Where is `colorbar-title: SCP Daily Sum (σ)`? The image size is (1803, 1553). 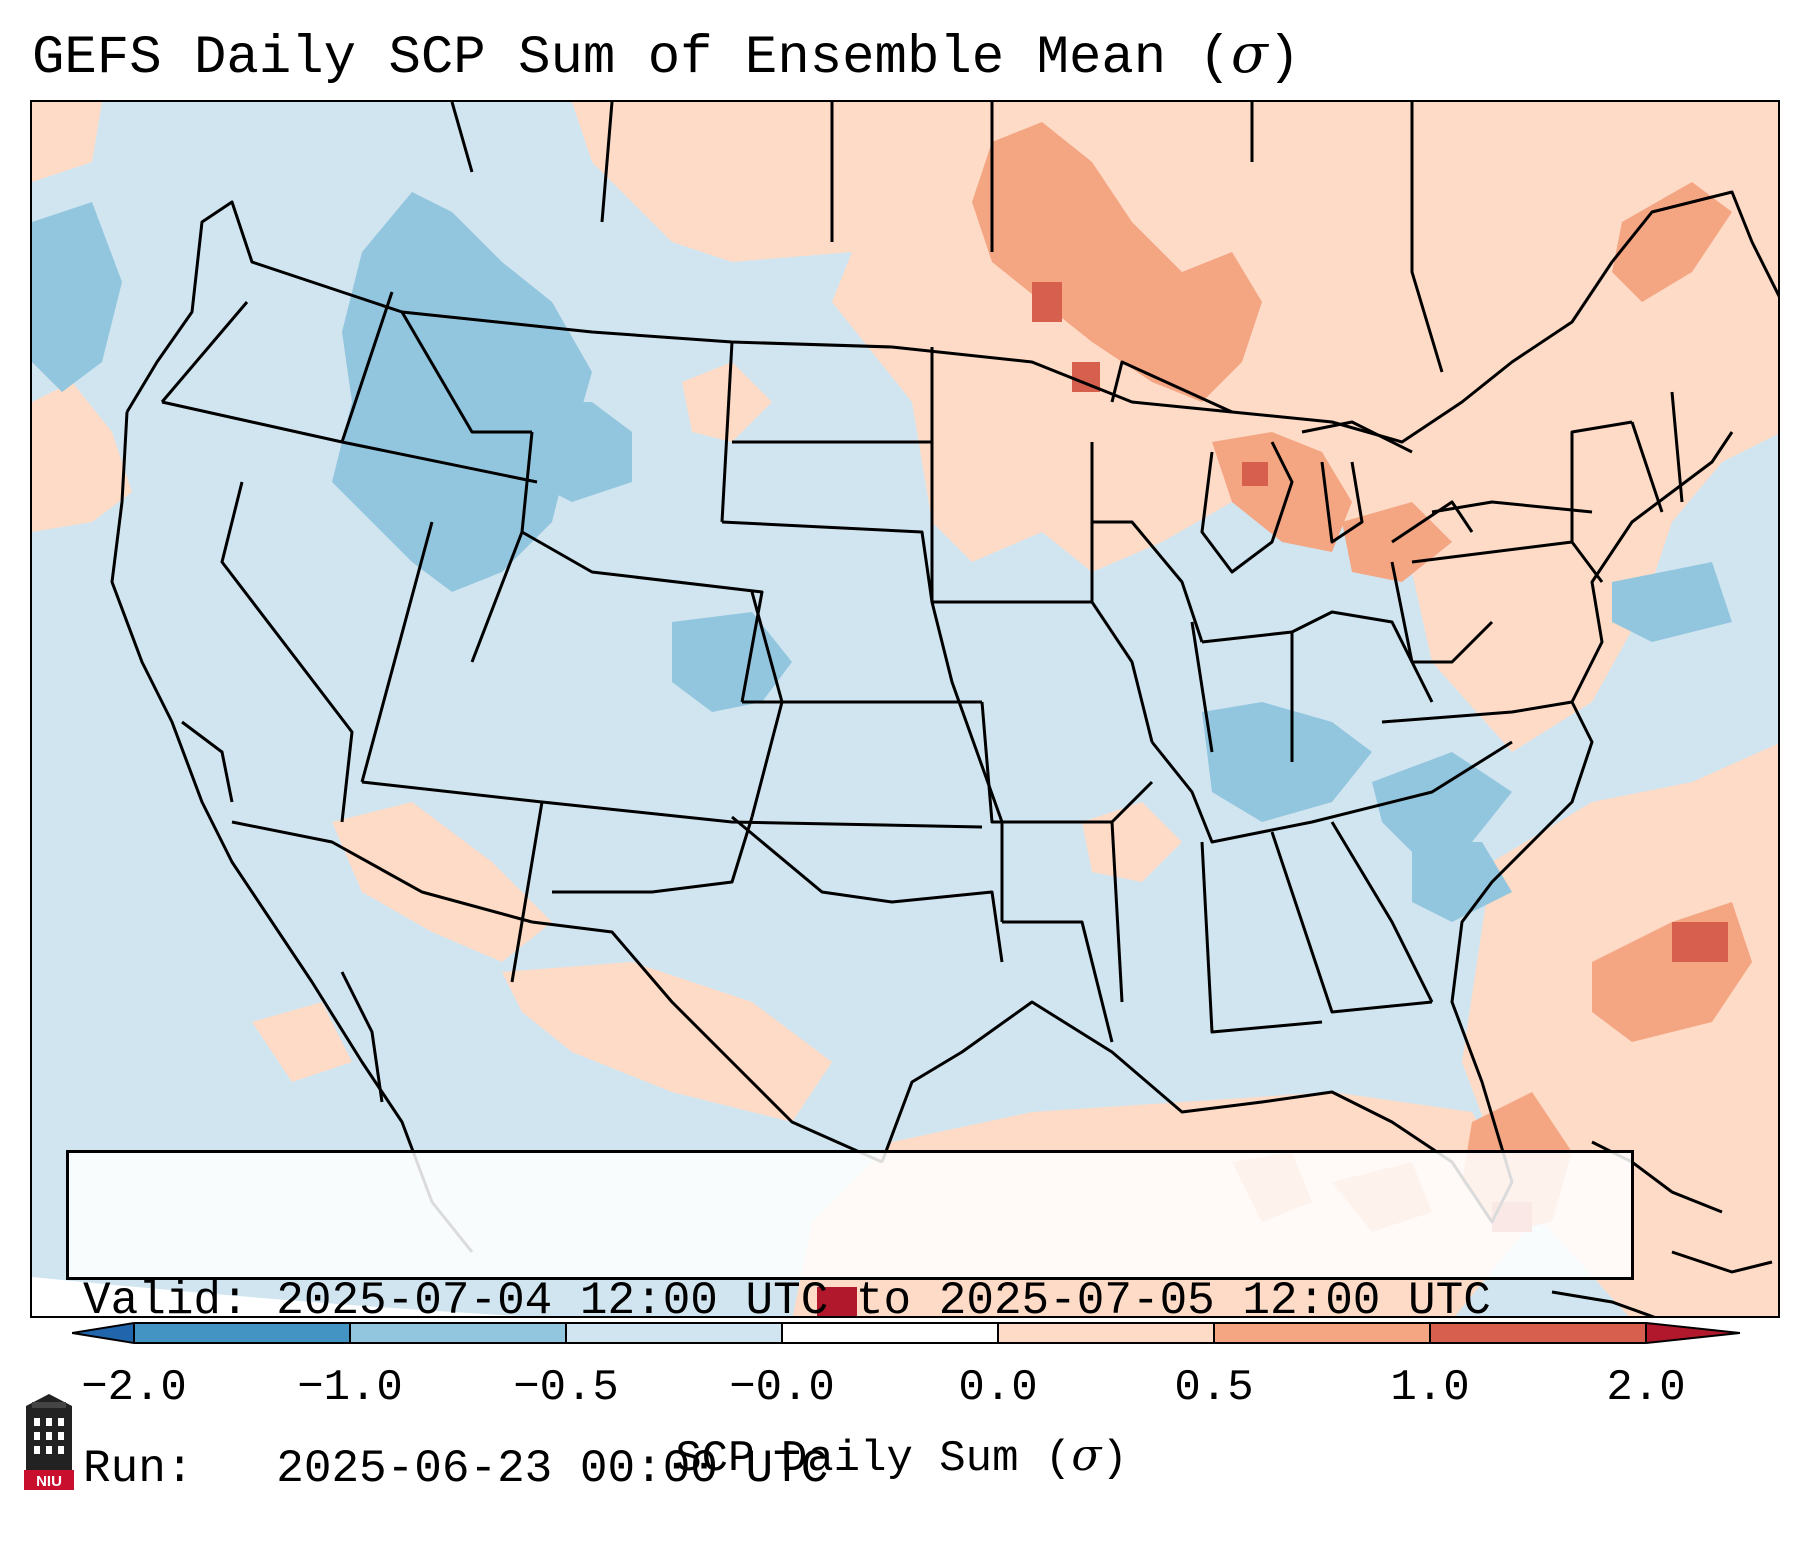
colorbar-title: SCP Daily Sum (σ) is located at coordinates (901, 1457).